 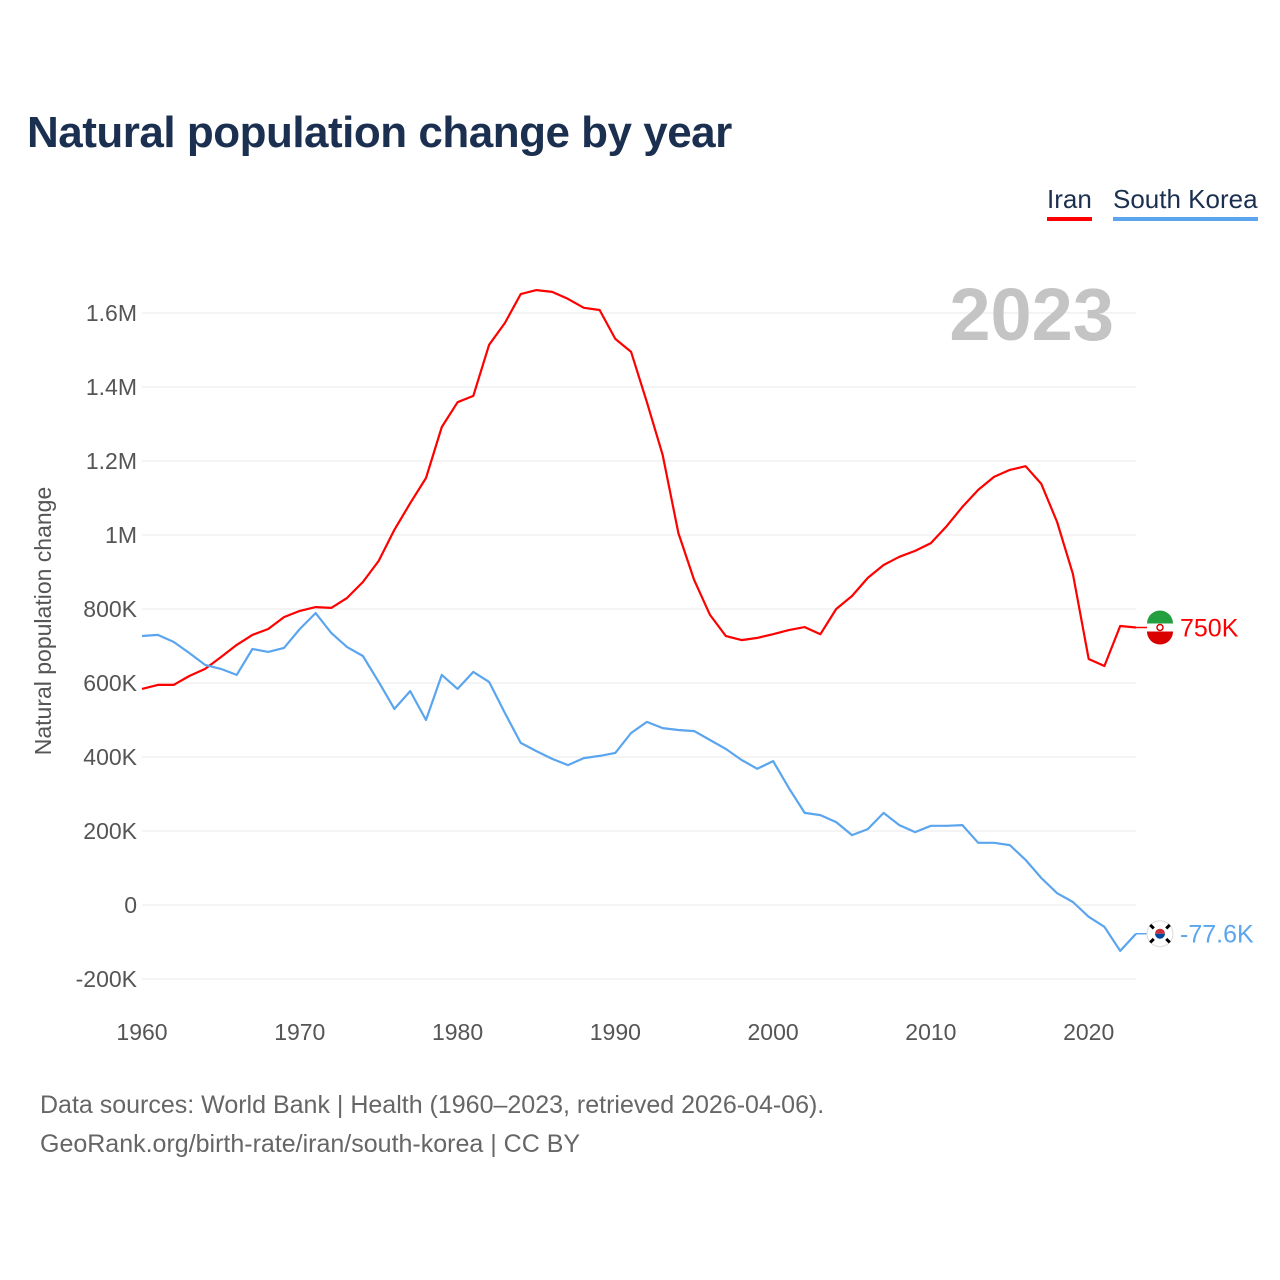 What do you see at coordinates (615, 1032) in the screenshot?
I see `x-tick-label: 1990` at bounding box center [615, 1032].